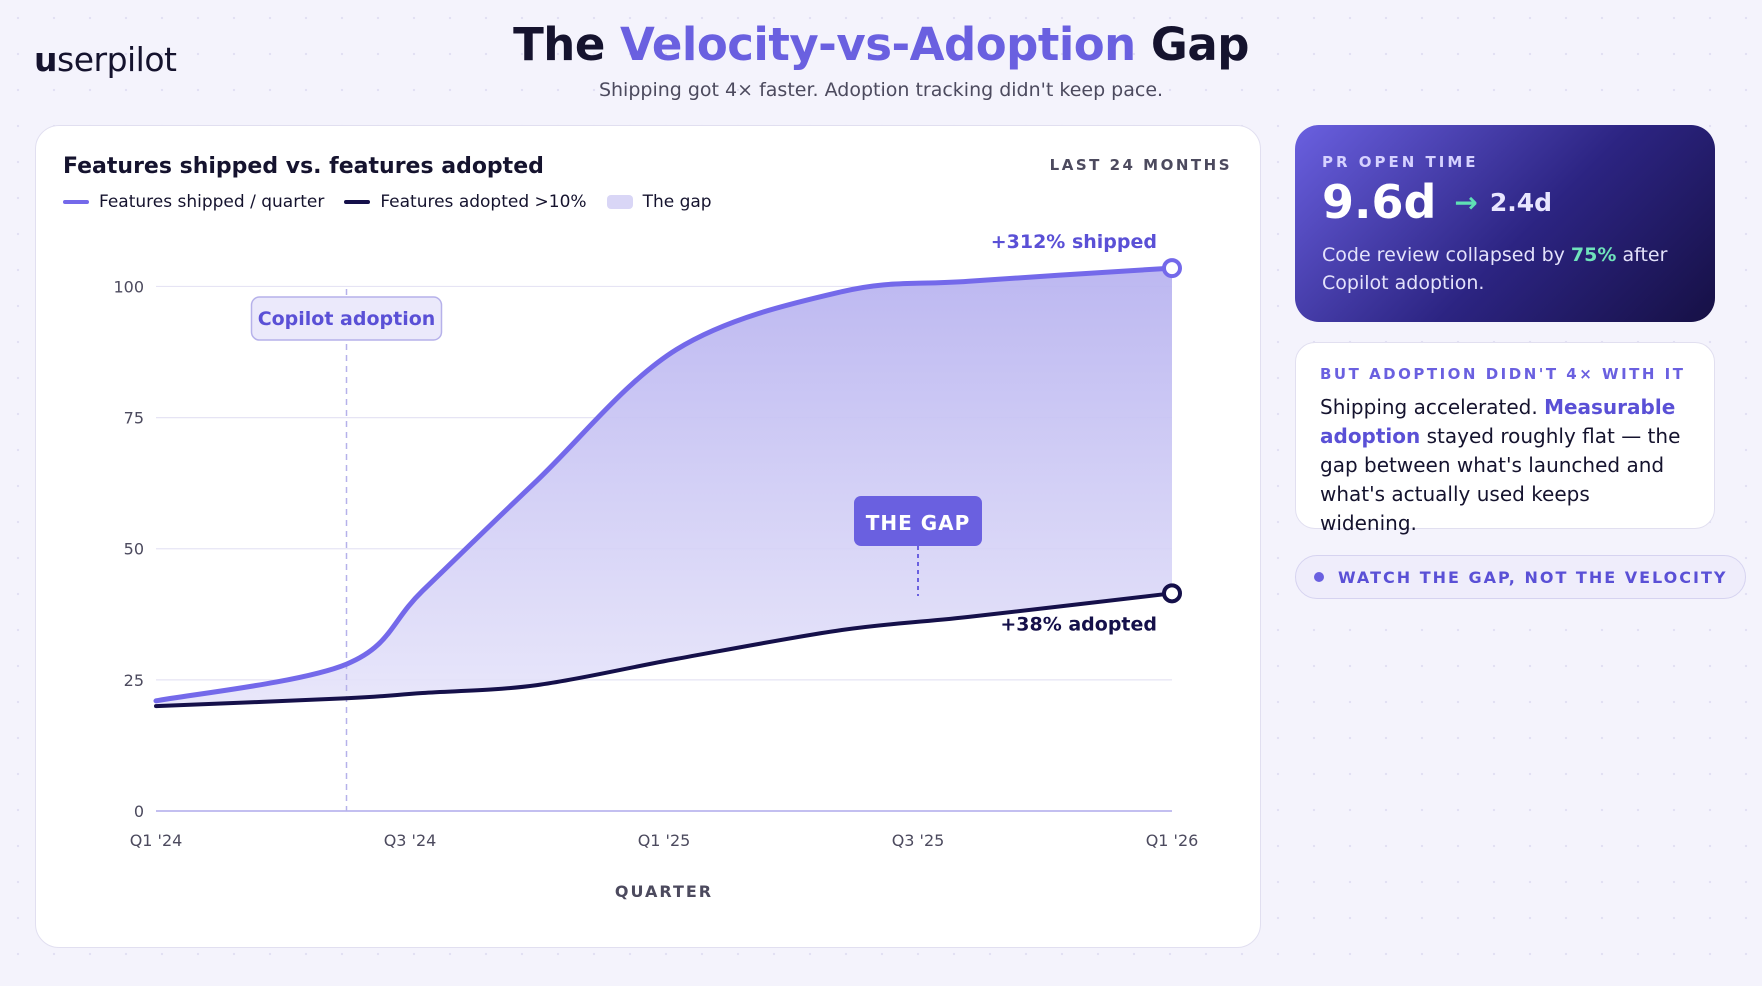  Describe the element at coordinates (46, 59) in the screenshot. I see `logo-initial: u` at that location.